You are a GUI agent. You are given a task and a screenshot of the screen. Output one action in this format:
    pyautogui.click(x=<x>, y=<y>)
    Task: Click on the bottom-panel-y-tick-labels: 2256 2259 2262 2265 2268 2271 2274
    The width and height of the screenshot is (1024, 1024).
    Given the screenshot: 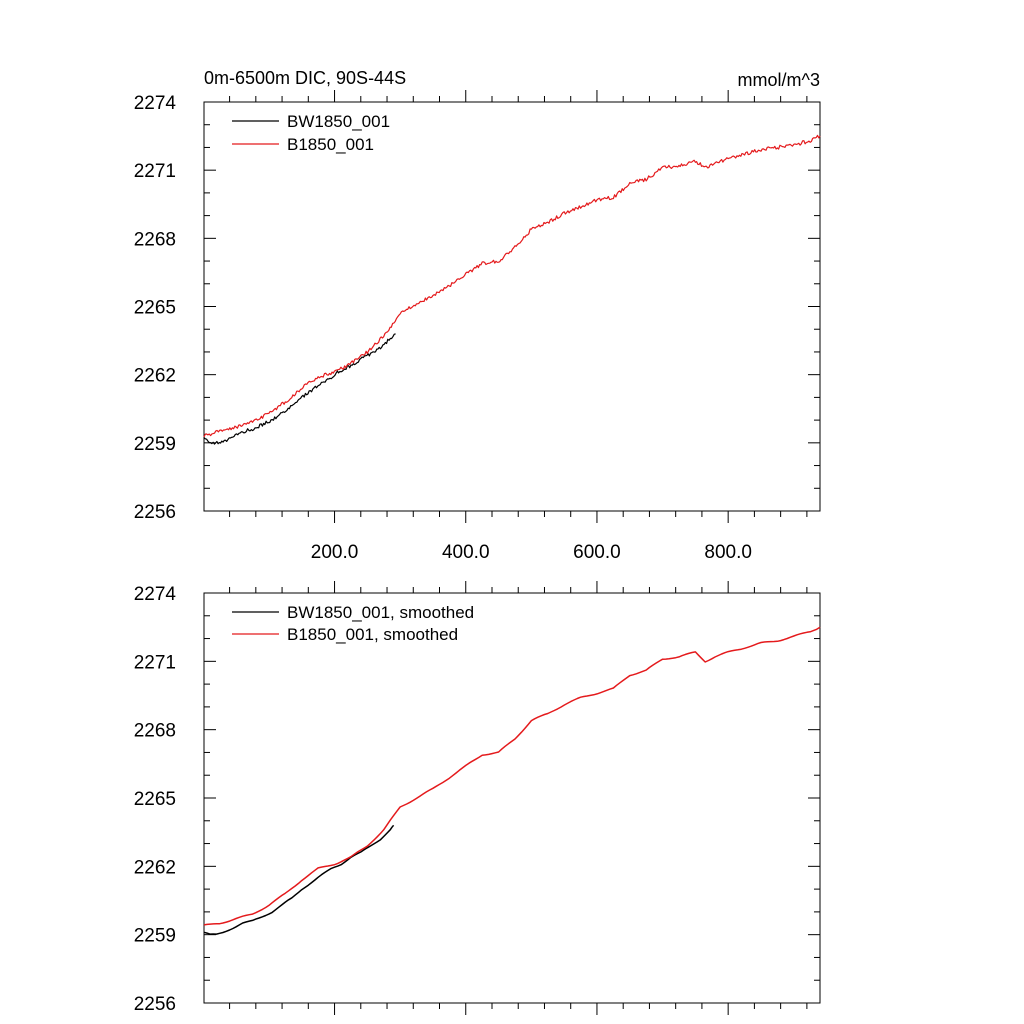 What is the action you would take?
    pyautogui.click(x=155, y=799)
    